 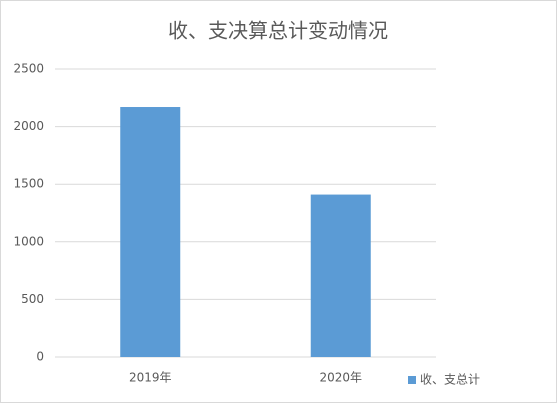 What do you see at coordinates (28, 241) in the screenshot?
I see `y-tick-label: 1000` at bounding box center [28, 241].